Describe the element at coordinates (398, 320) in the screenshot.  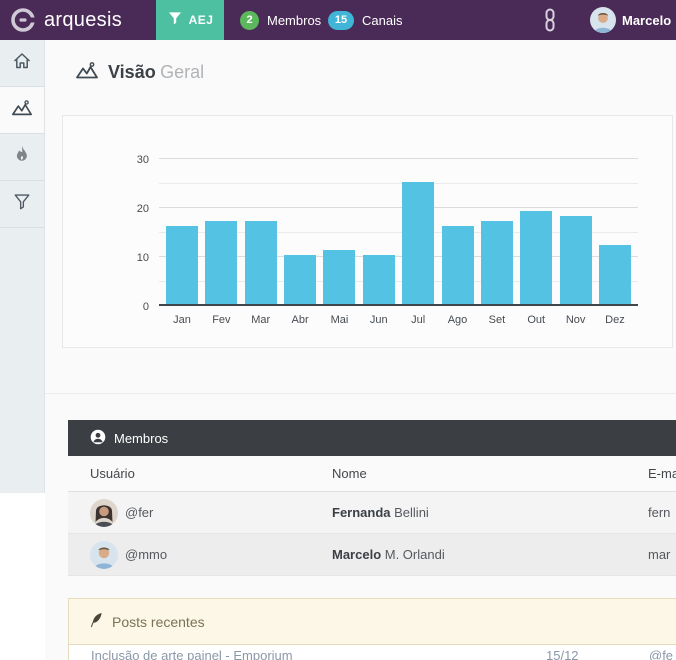
I see `chart-x-labels: Jan Fev Mar Abr Mai Jun Jul Ago Set Out Nov Dez` at that location.